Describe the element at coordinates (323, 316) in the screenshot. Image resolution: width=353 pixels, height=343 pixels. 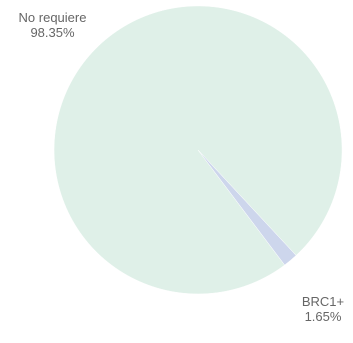
I see `slice-label-brc1-value: 1.65%` at that location.